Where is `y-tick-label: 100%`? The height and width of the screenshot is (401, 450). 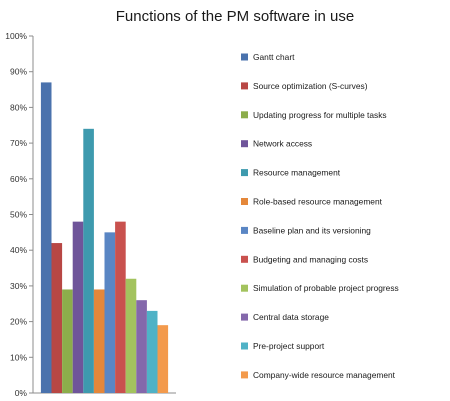 y-tick-label: 100% is located at coordinates (16, 36).